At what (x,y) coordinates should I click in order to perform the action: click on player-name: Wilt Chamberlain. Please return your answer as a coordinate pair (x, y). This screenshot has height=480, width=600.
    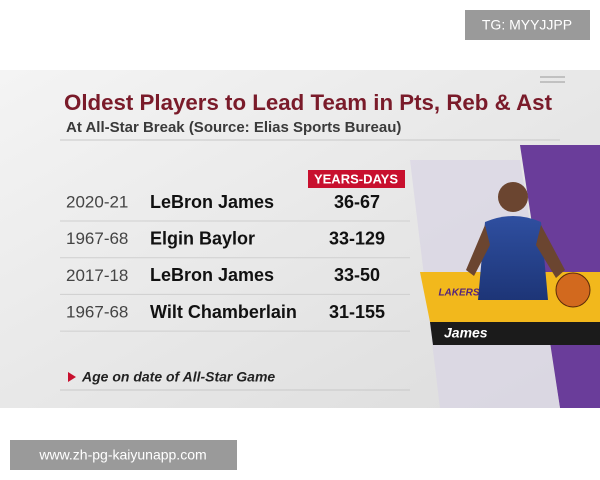
    Looking at the image, I should click on (223, 312).